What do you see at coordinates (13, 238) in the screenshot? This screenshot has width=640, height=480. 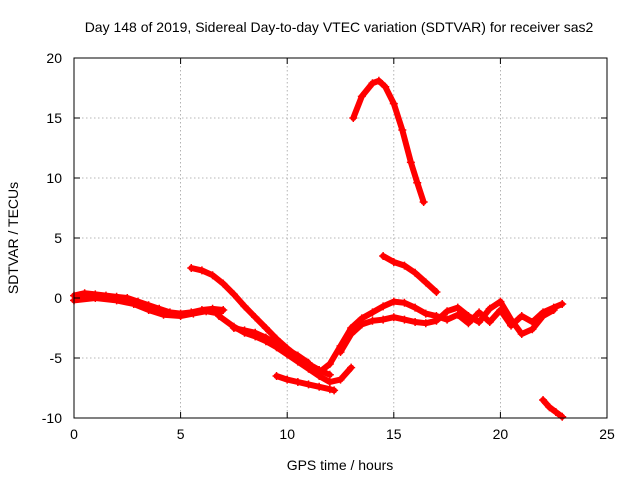 I see `y-axis-label: SDTVAR / TECUs` at bounding box center [13, 238].